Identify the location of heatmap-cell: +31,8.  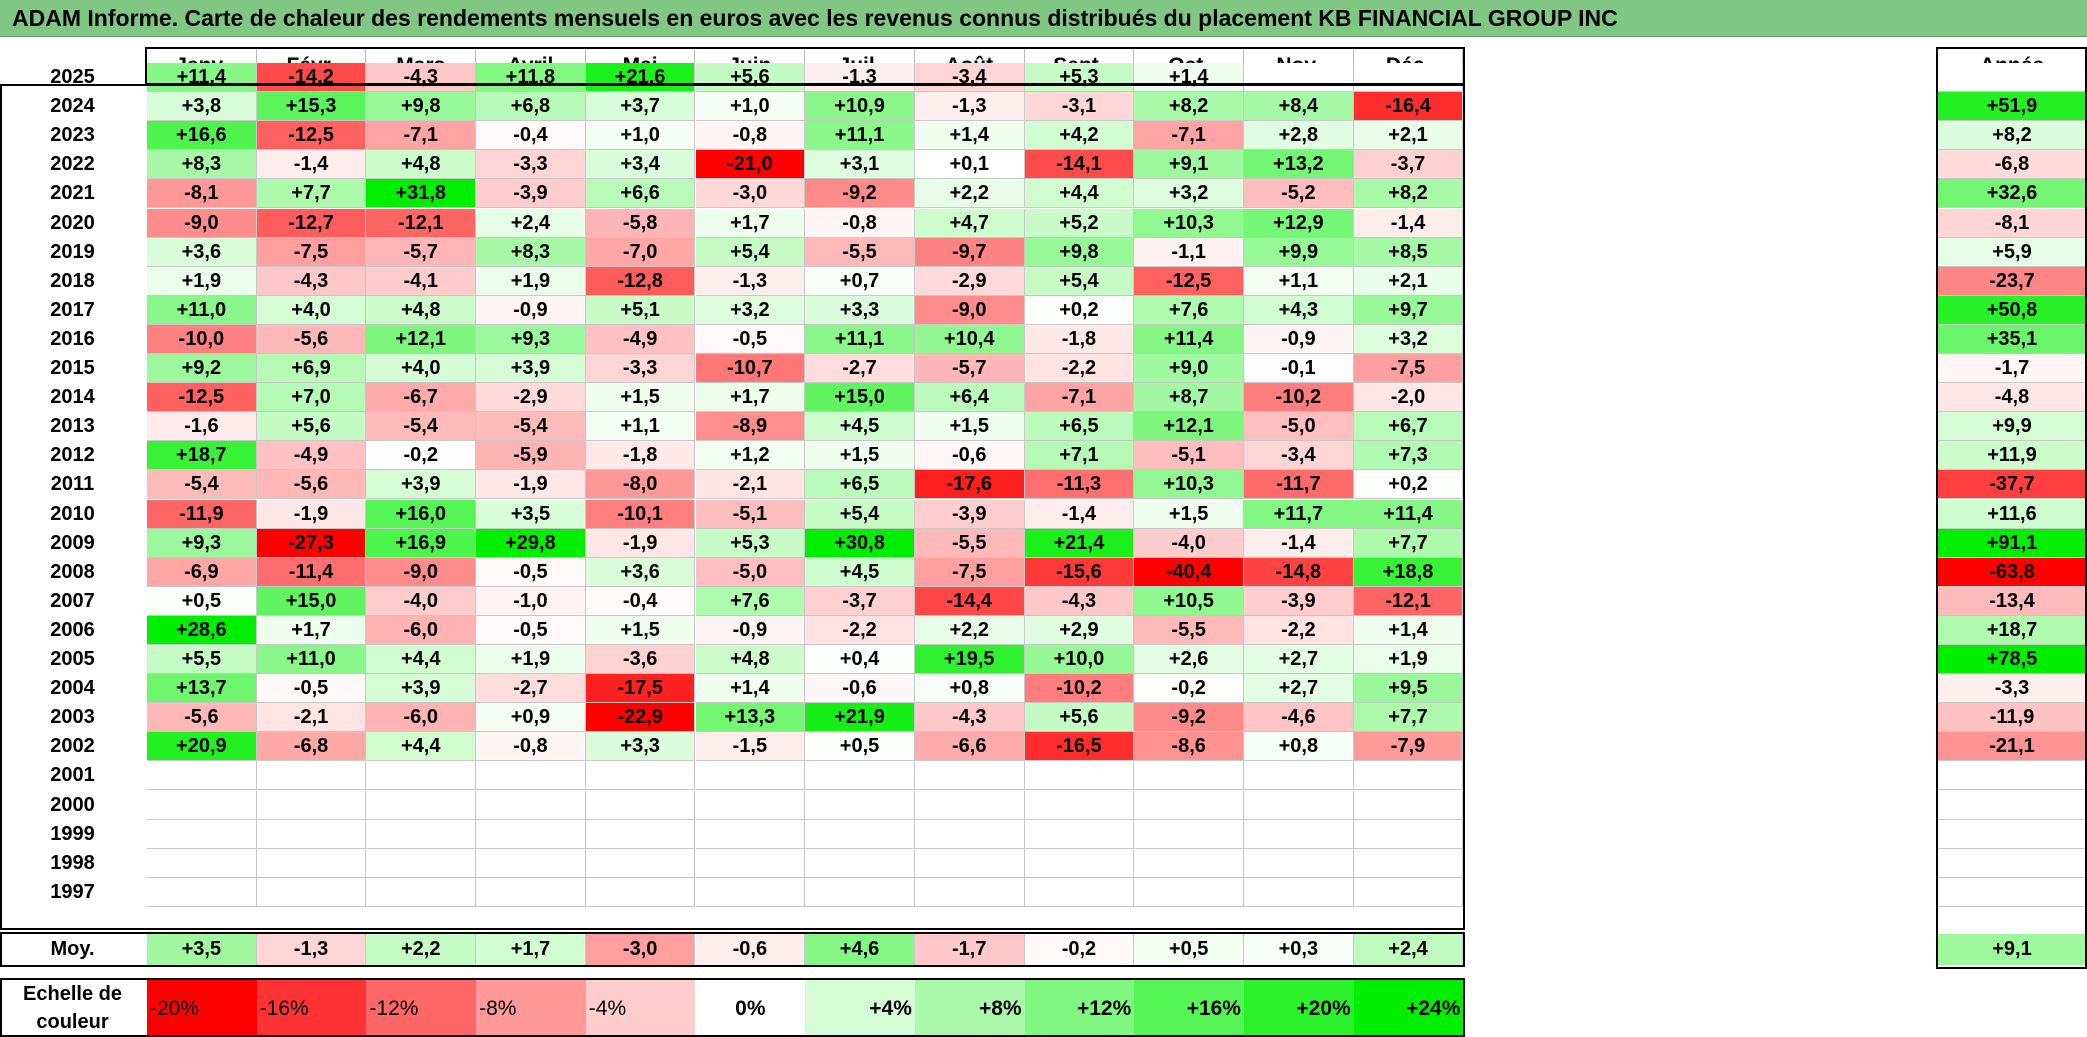
(421, 194).